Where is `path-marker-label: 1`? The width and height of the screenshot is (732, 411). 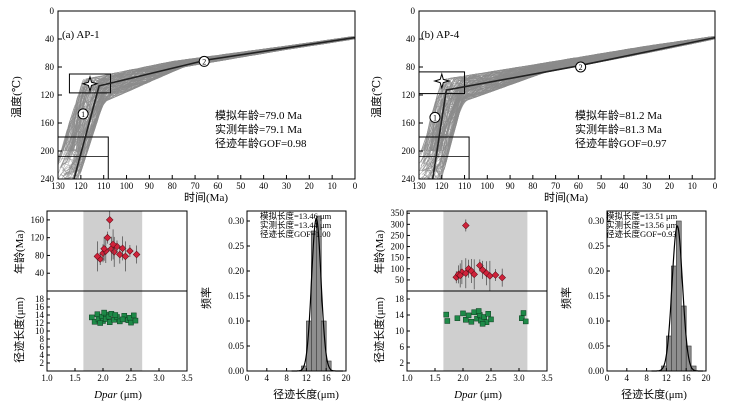
path-marker-label: 1 is located at coordinates (83, 114).